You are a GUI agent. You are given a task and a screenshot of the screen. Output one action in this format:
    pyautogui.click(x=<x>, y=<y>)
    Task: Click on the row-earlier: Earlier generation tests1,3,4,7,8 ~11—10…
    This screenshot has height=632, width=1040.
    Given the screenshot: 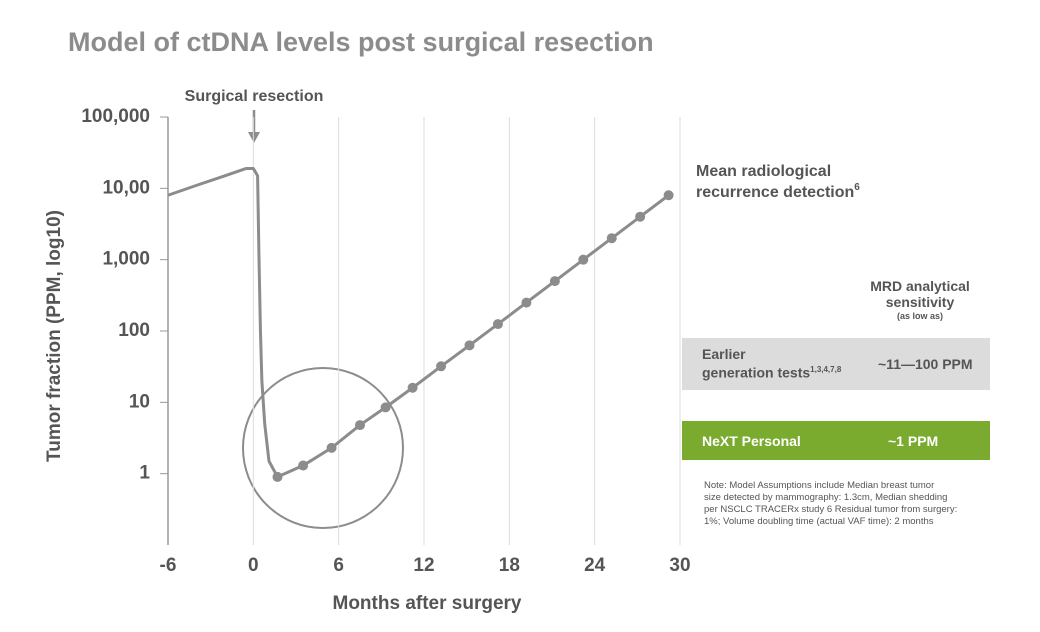 What is the action you would take?
    pyautogui.click(x=836, y=364)
    